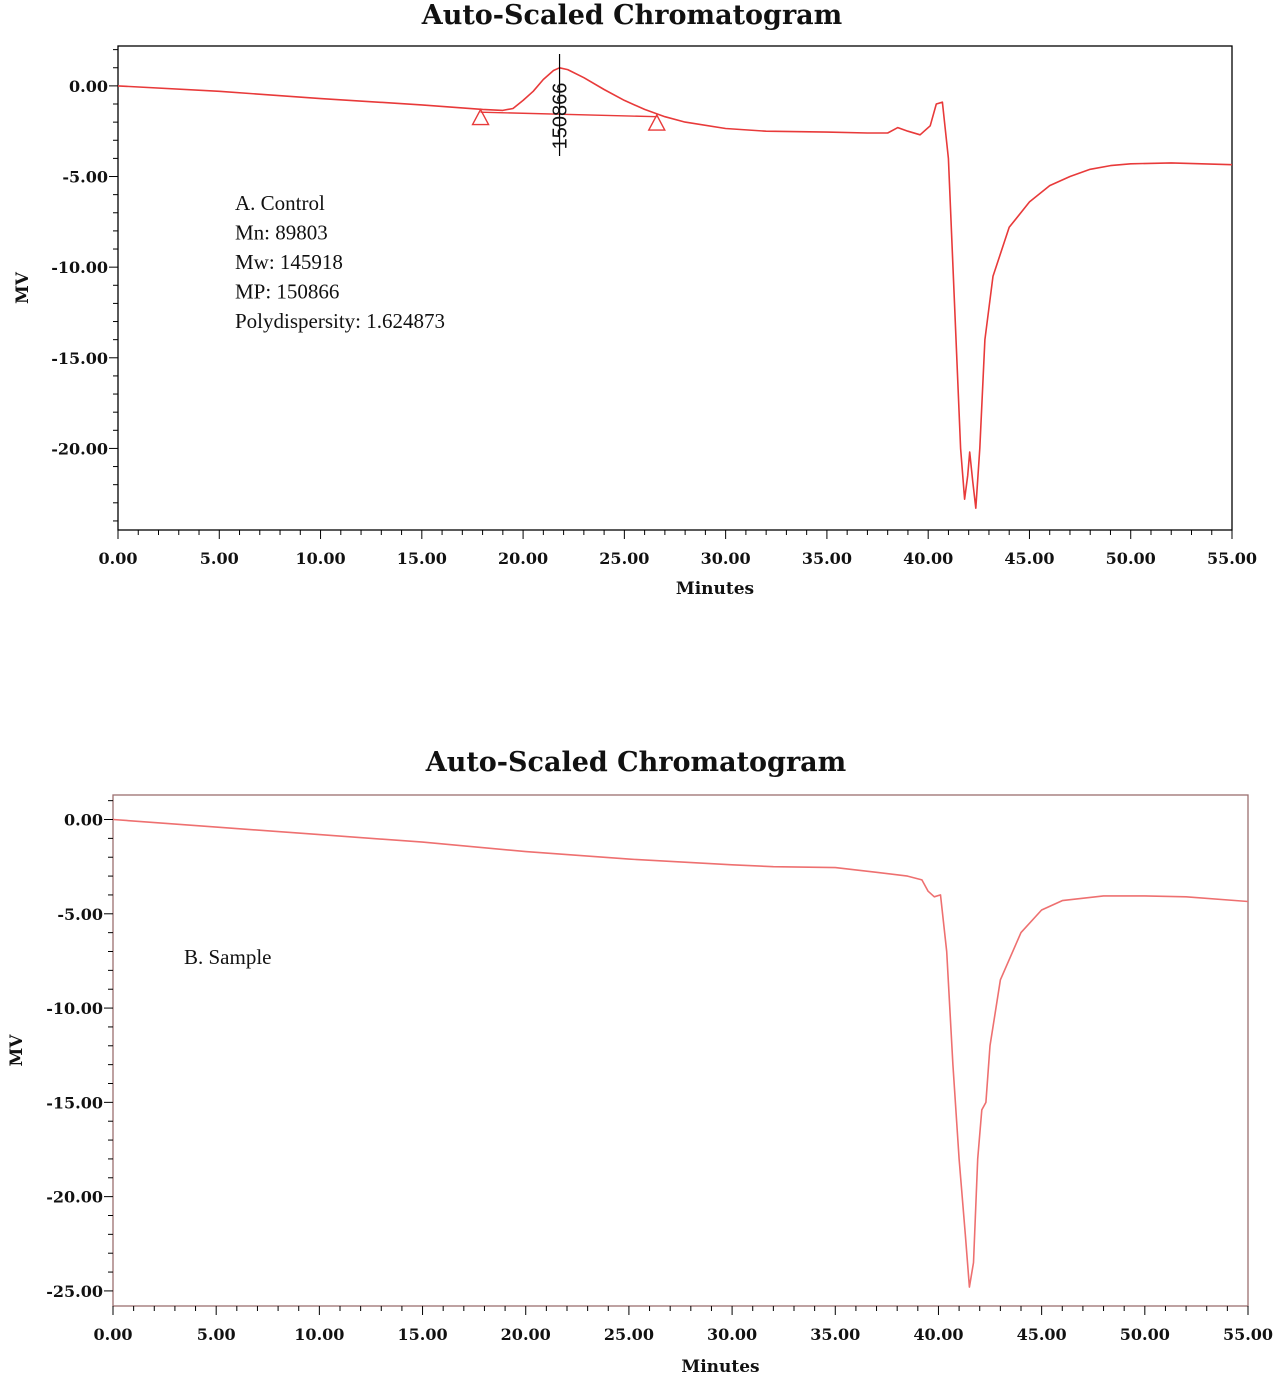 This screenshot has width=1280, height=1377. What do you see at coordinates (60, 1050) in the screenshot?
I see `y-axis: 0.00 -5.00 -10.00 -15.00 -20.00 -25.00 MV` at bounding box center [60, 1050].